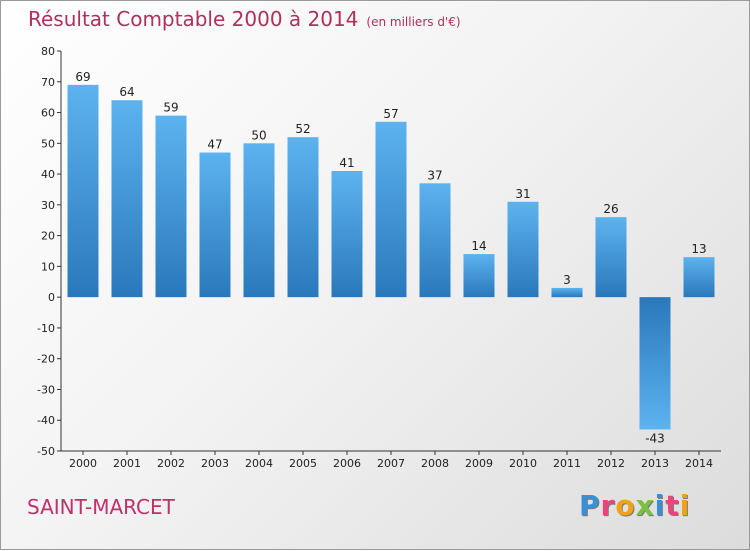 Image resolution: width=750 pixels, height=551 pixels. I want to click on bar-value-label: 41, so click(346, 163).